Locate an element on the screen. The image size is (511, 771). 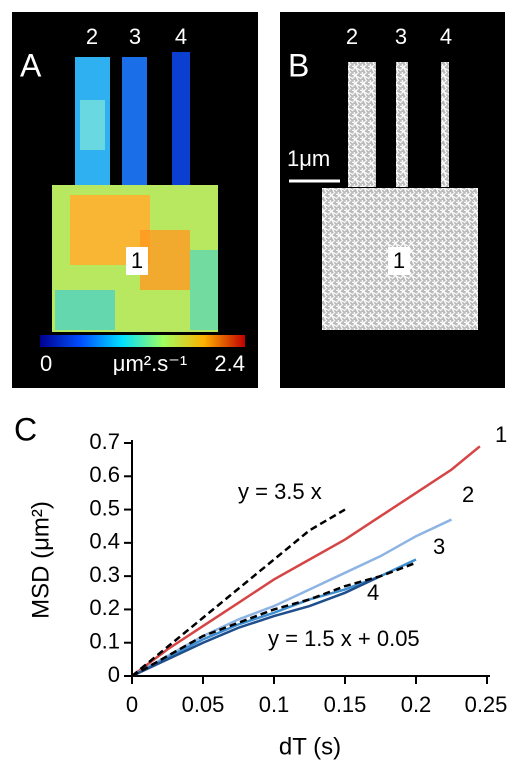
scale-label: 1μm is located at coordinates (308, 158).